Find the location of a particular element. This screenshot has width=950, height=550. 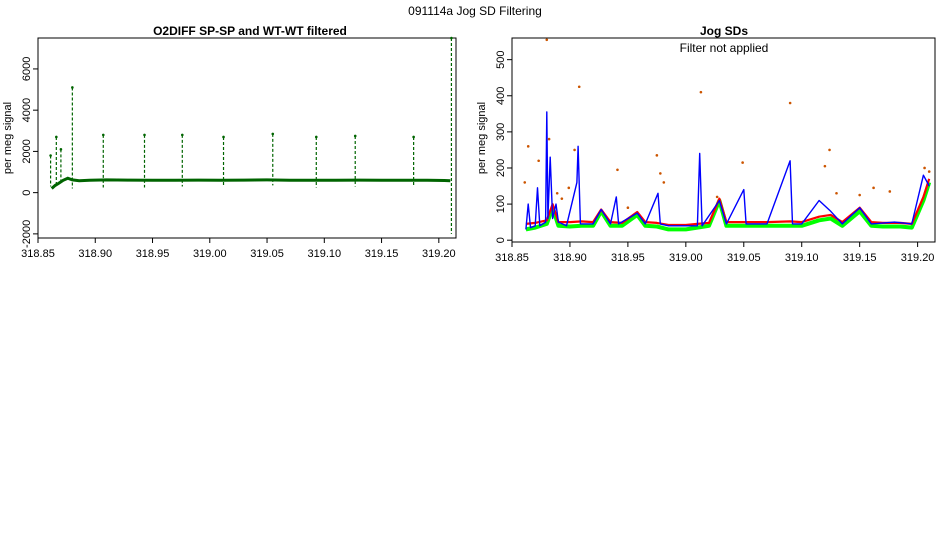

left-y-tick-label: 0 is located at coordinates (27, 193).